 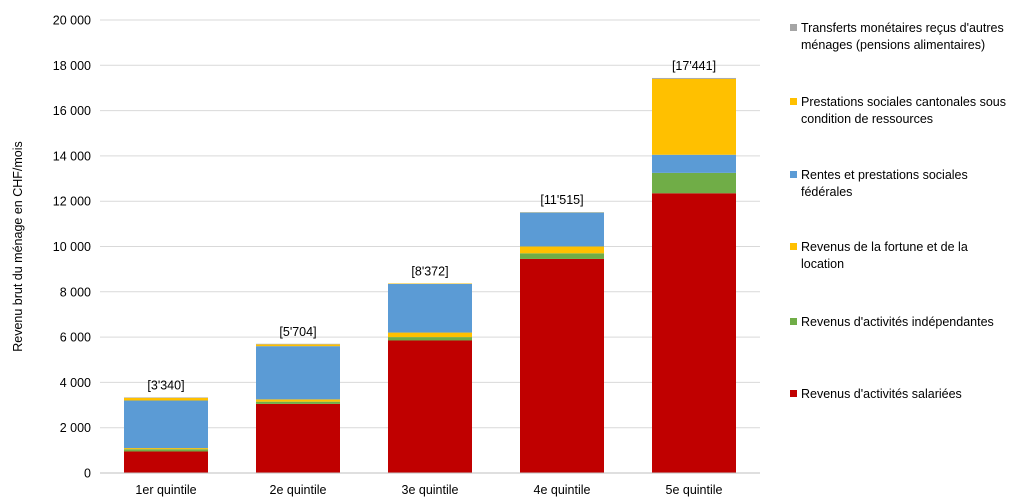 What do you see at coordinates (694, 66) in the screenshot?
I see `total-label: [17'441]` at bounding box center [694, 66].